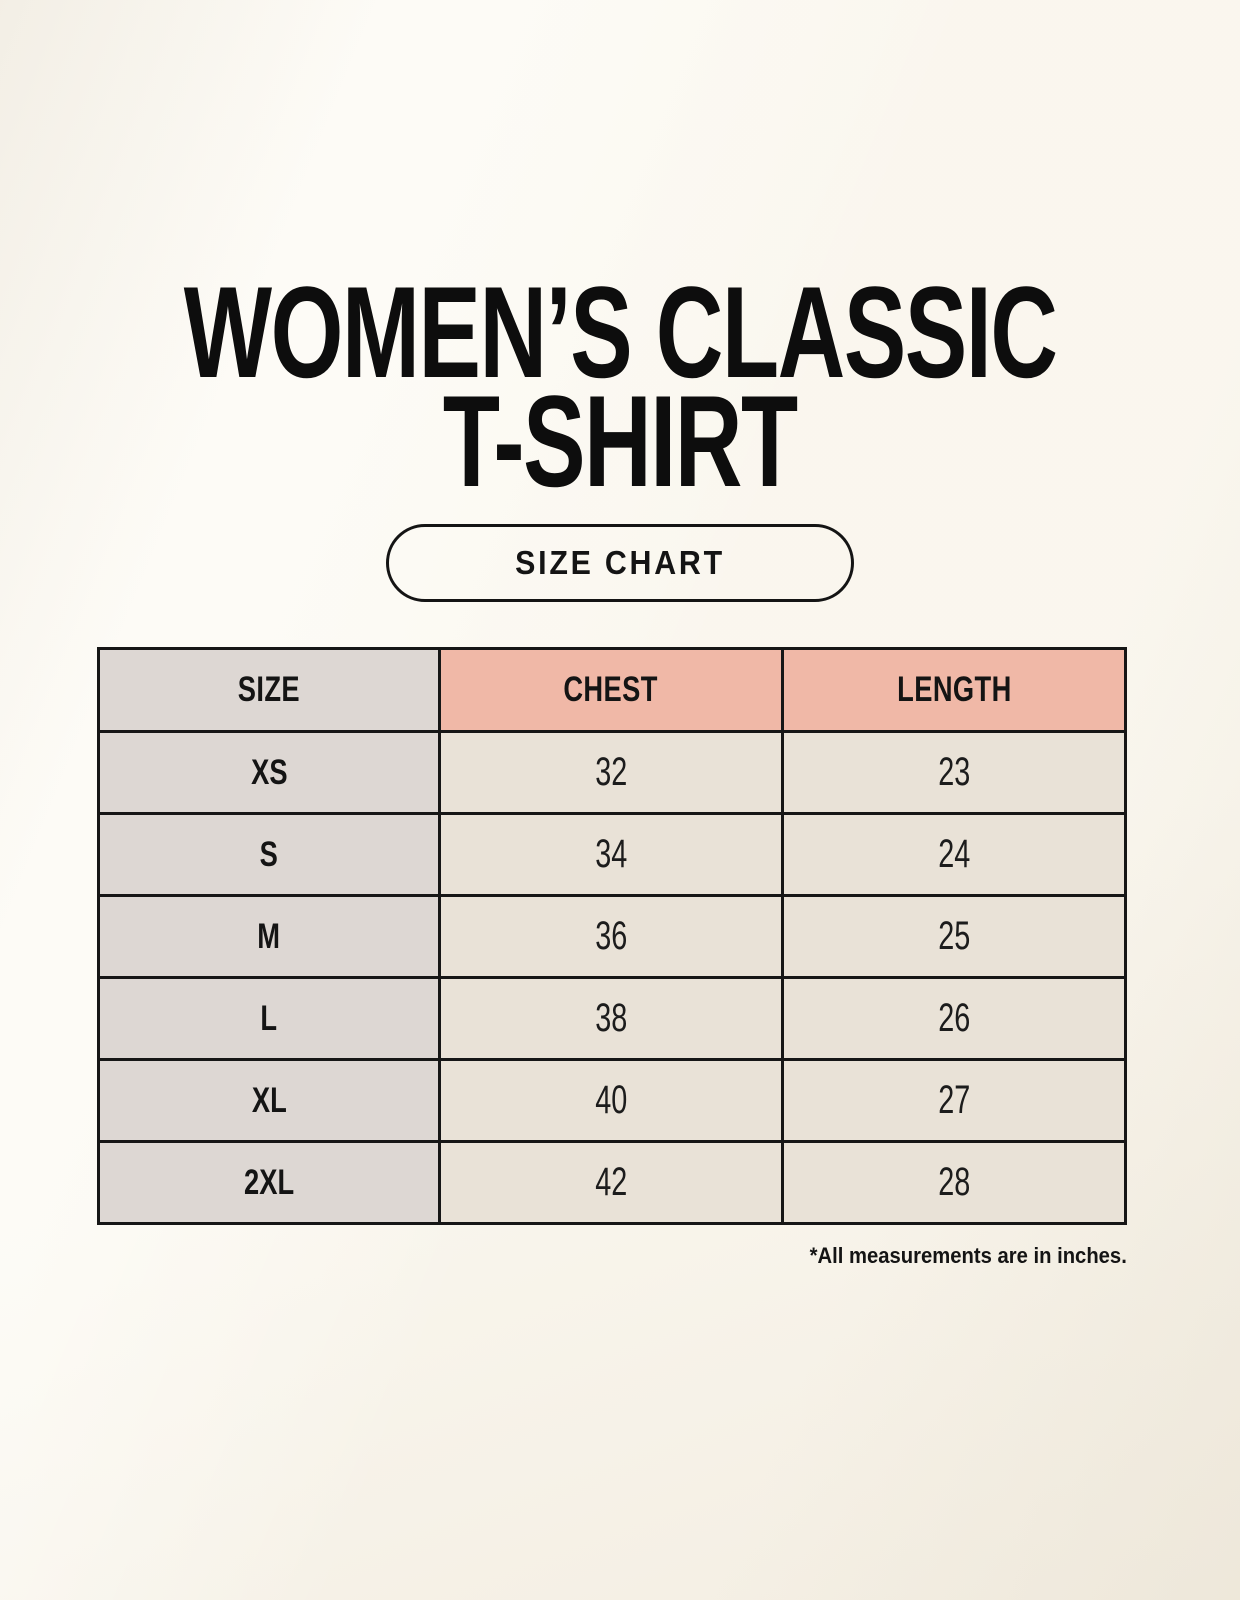 This screenshot has height=1600, width=1240. I want to click on size-chart-button-label: SIZE CHART, so click(620, 562).